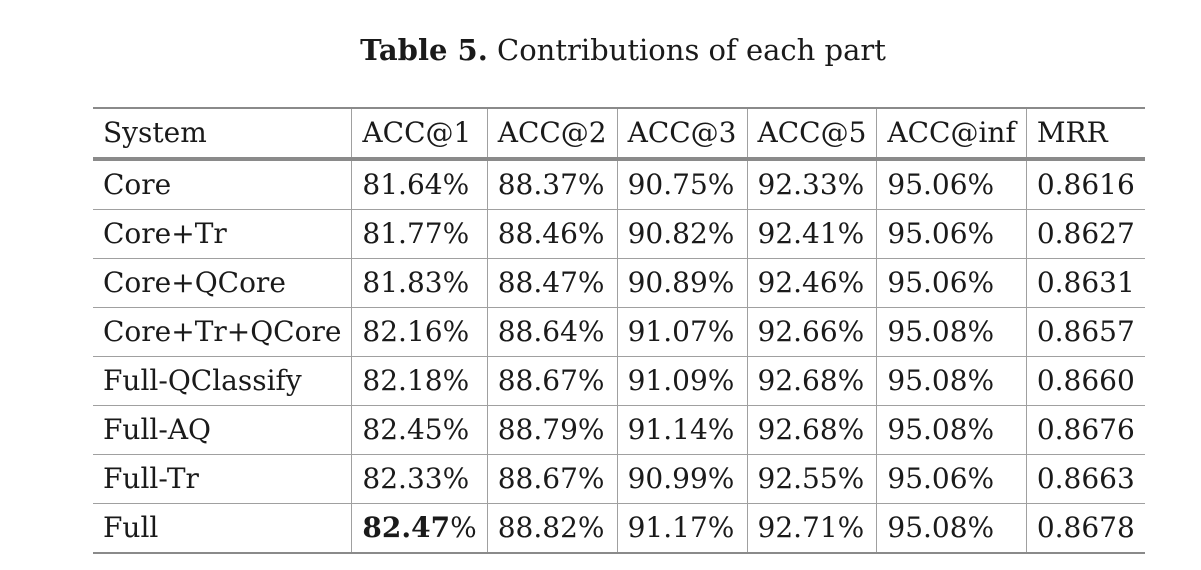 This screenshot has height=570, width=1201. What do you see at coordinates (222, 381) in the screenshot?
I see `cell-system: Full-QClassify` at bounding box center [222, 381].